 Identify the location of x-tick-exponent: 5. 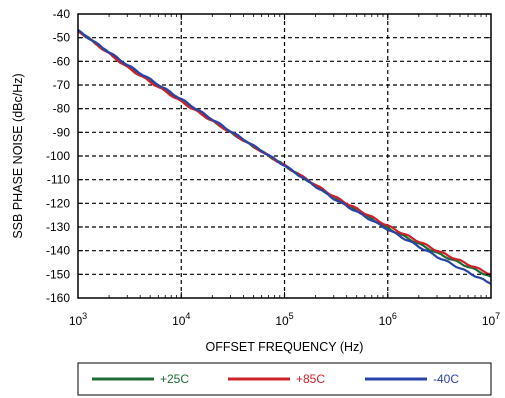
(291, 316).